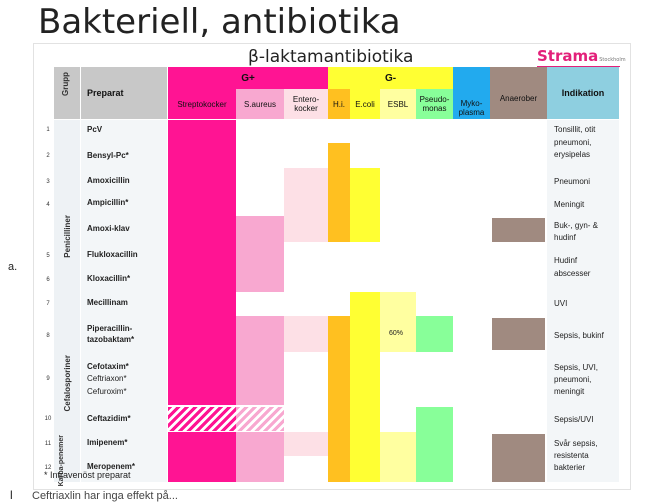 The width and height of the screenshot is (669, 503). Describe the element at coordinates (583, 301) in the screenshot. I see `indication-column` at that location.